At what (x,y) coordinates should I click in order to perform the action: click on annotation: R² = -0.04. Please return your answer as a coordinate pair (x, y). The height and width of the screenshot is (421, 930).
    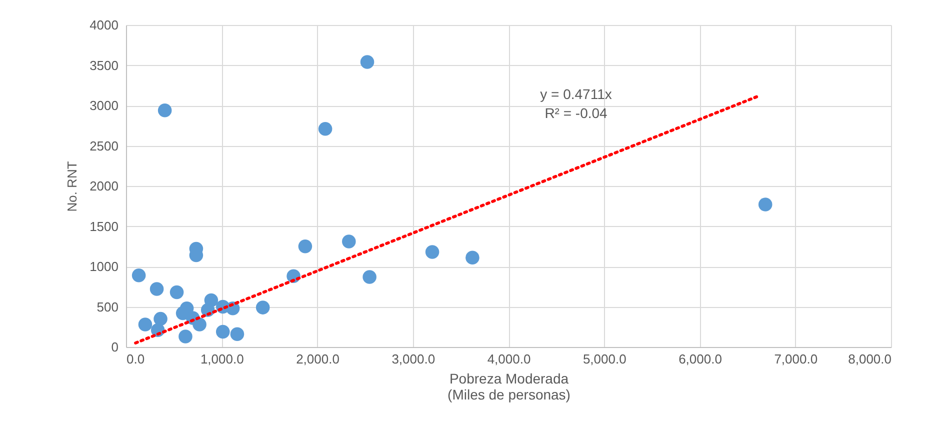
    Looking at the image, I should click on (576, 113).